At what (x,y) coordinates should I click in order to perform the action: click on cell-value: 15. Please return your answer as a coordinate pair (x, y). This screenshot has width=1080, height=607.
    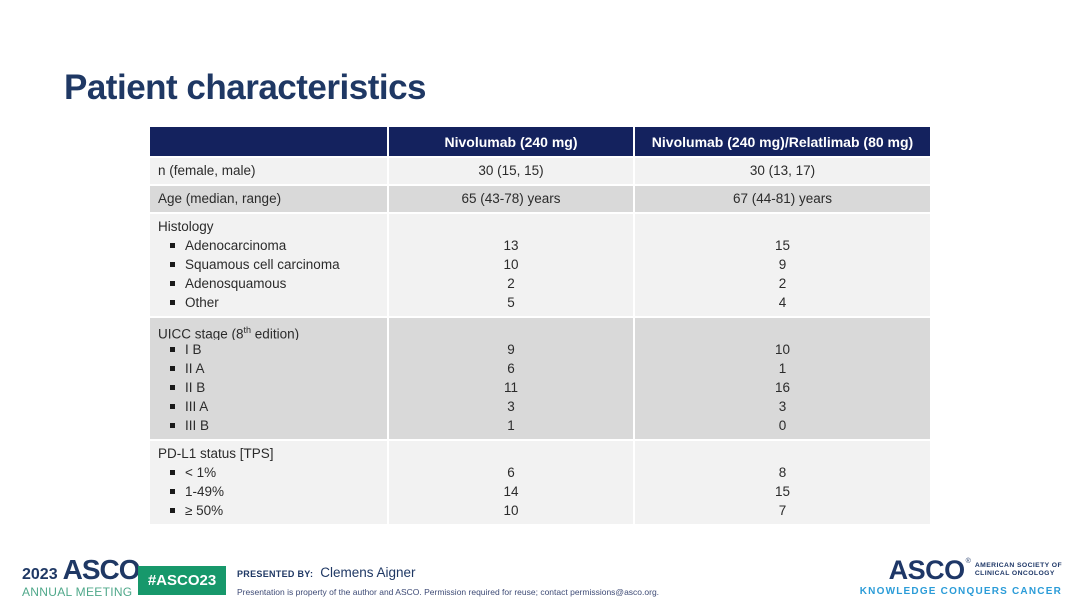
    Looking at the image, I should click on (782, 245).